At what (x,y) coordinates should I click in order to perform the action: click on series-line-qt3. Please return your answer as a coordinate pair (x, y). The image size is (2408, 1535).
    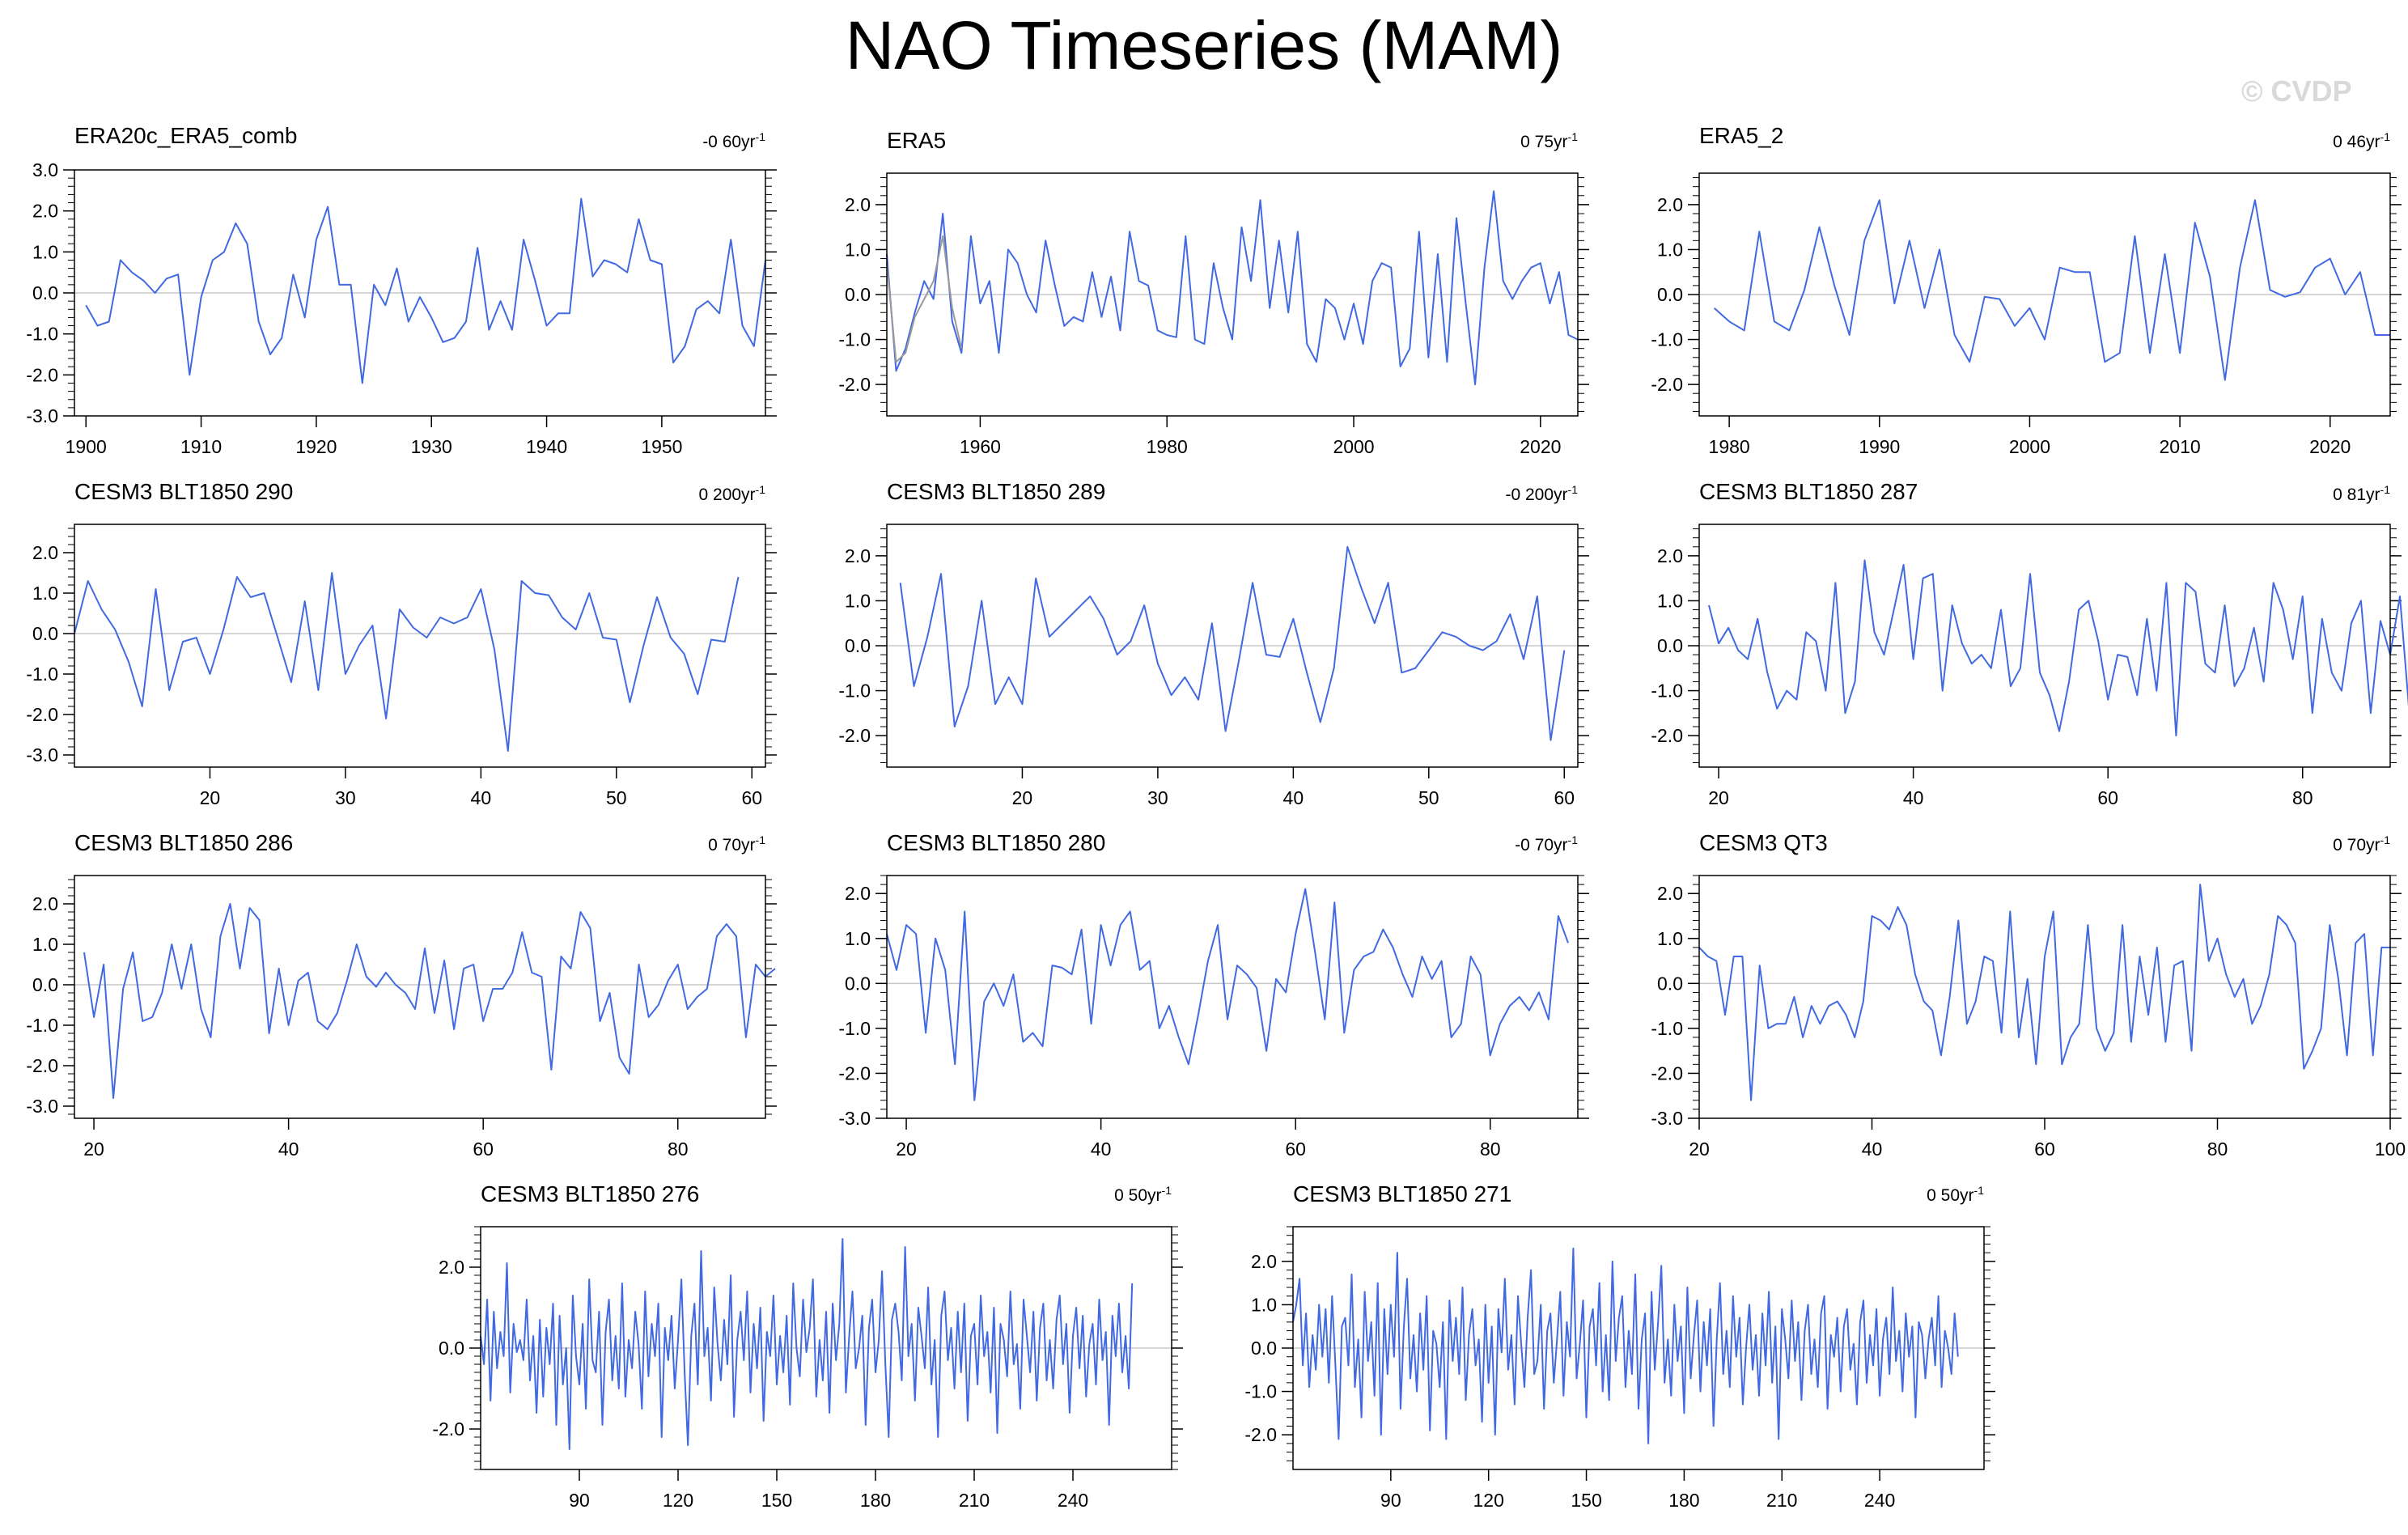
    Looking at the image, I should click on (2044, 993).